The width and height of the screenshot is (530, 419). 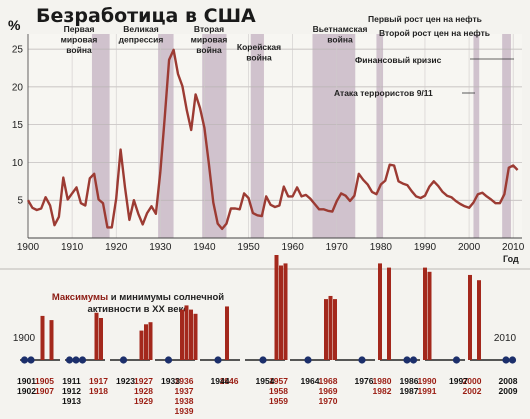 I want to click on max-bar-1937, so click(x=186, y=332).